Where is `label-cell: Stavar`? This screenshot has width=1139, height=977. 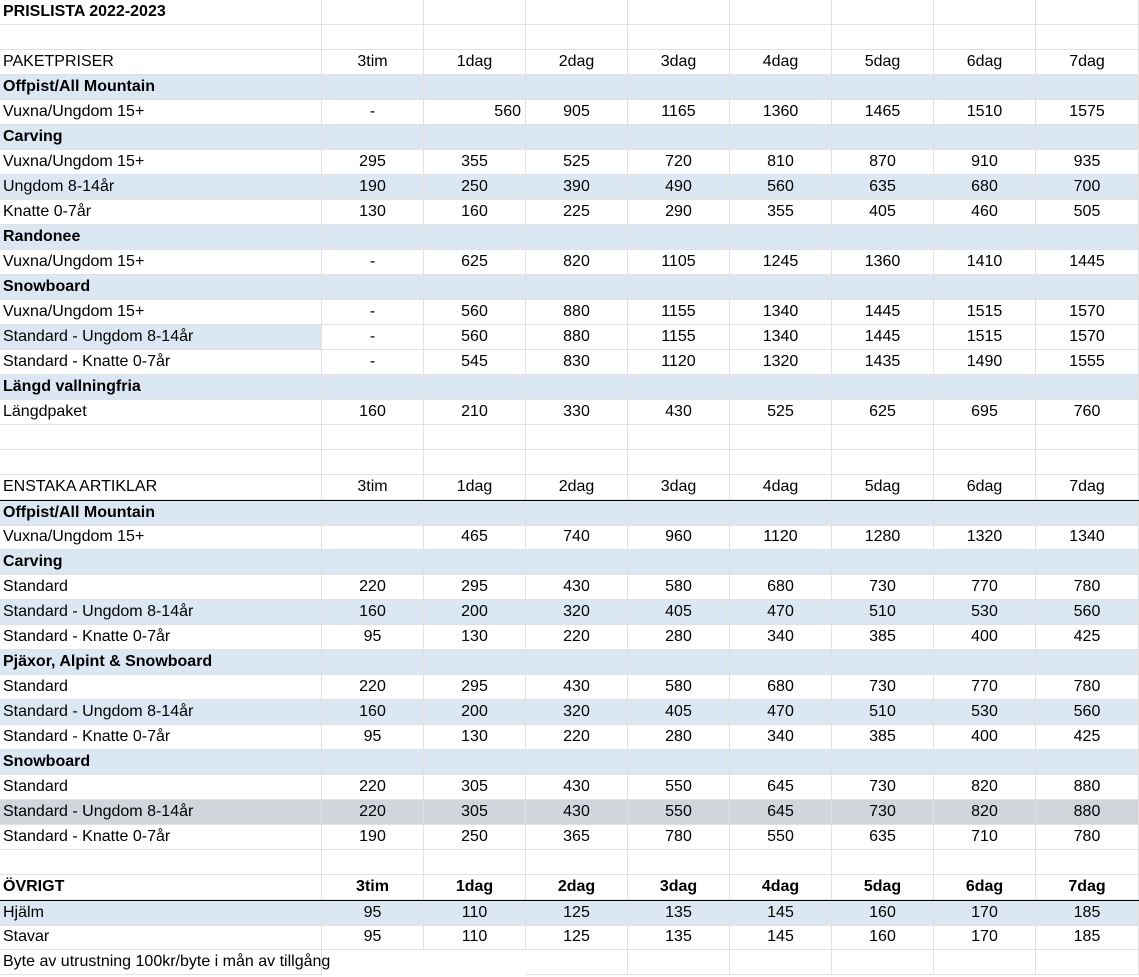
label-cell: Stavar is located at coordinates (161, 937).